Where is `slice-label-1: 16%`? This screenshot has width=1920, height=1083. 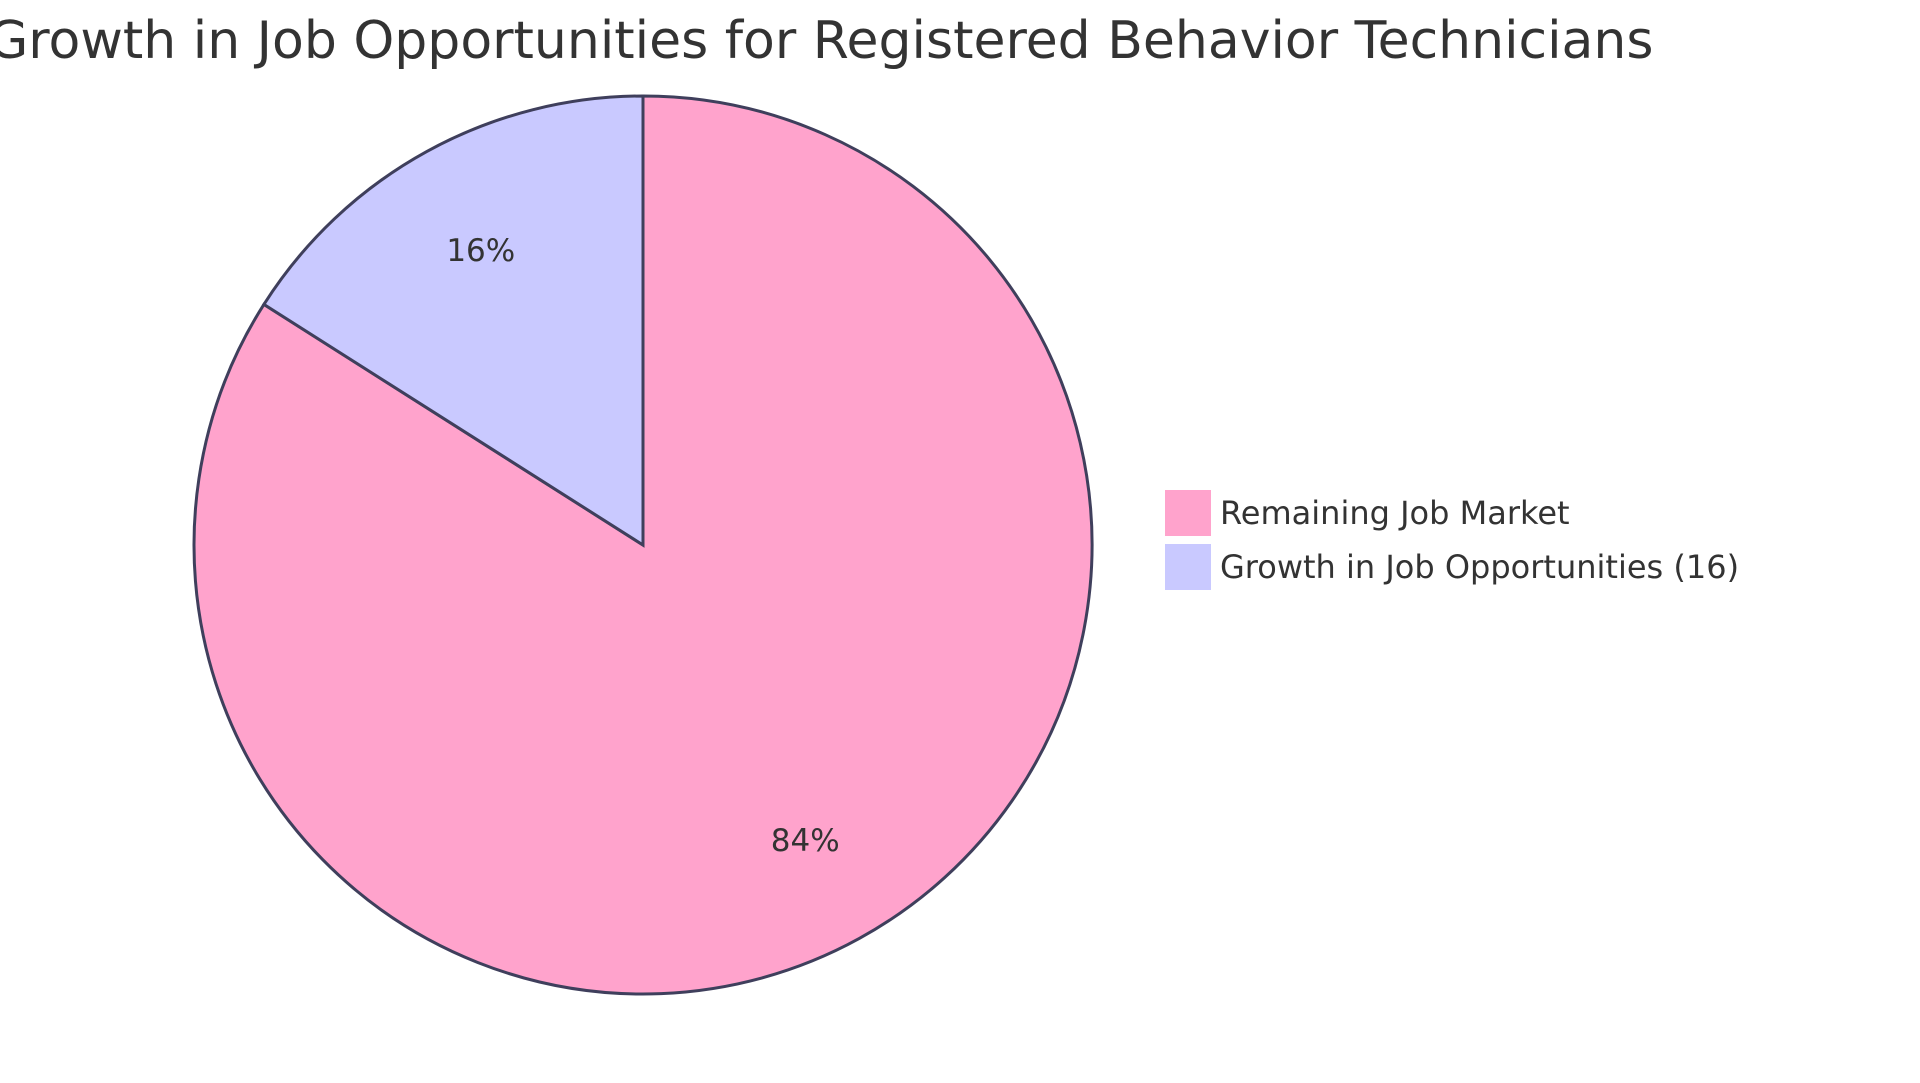
slice-label-1: 16% is located at coordinates (480, 251).